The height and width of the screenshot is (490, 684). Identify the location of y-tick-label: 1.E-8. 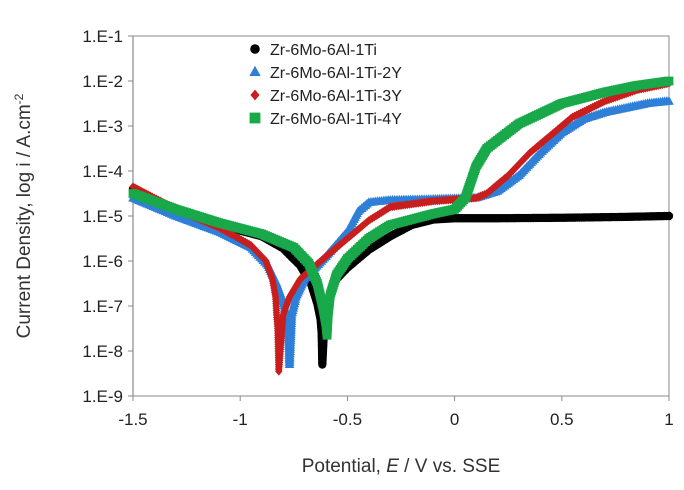
(102, 351).